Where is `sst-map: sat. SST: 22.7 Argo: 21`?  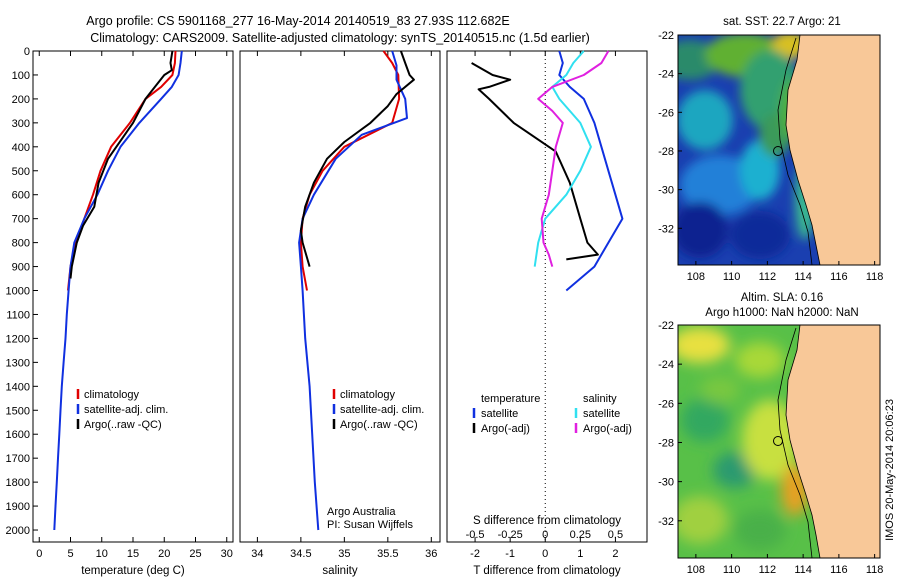 sst-map: sat. SST: 22.7 Argo: 21 is located at coordinates (779, 141).